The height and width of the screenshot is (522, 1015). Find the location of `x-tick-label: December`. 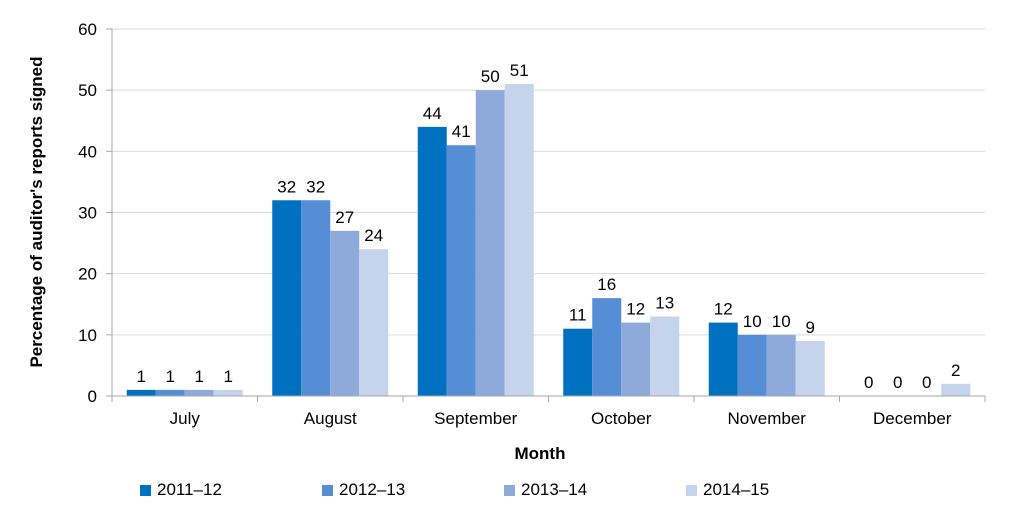

x-tick-label: December is located at coordinates (912, 418).